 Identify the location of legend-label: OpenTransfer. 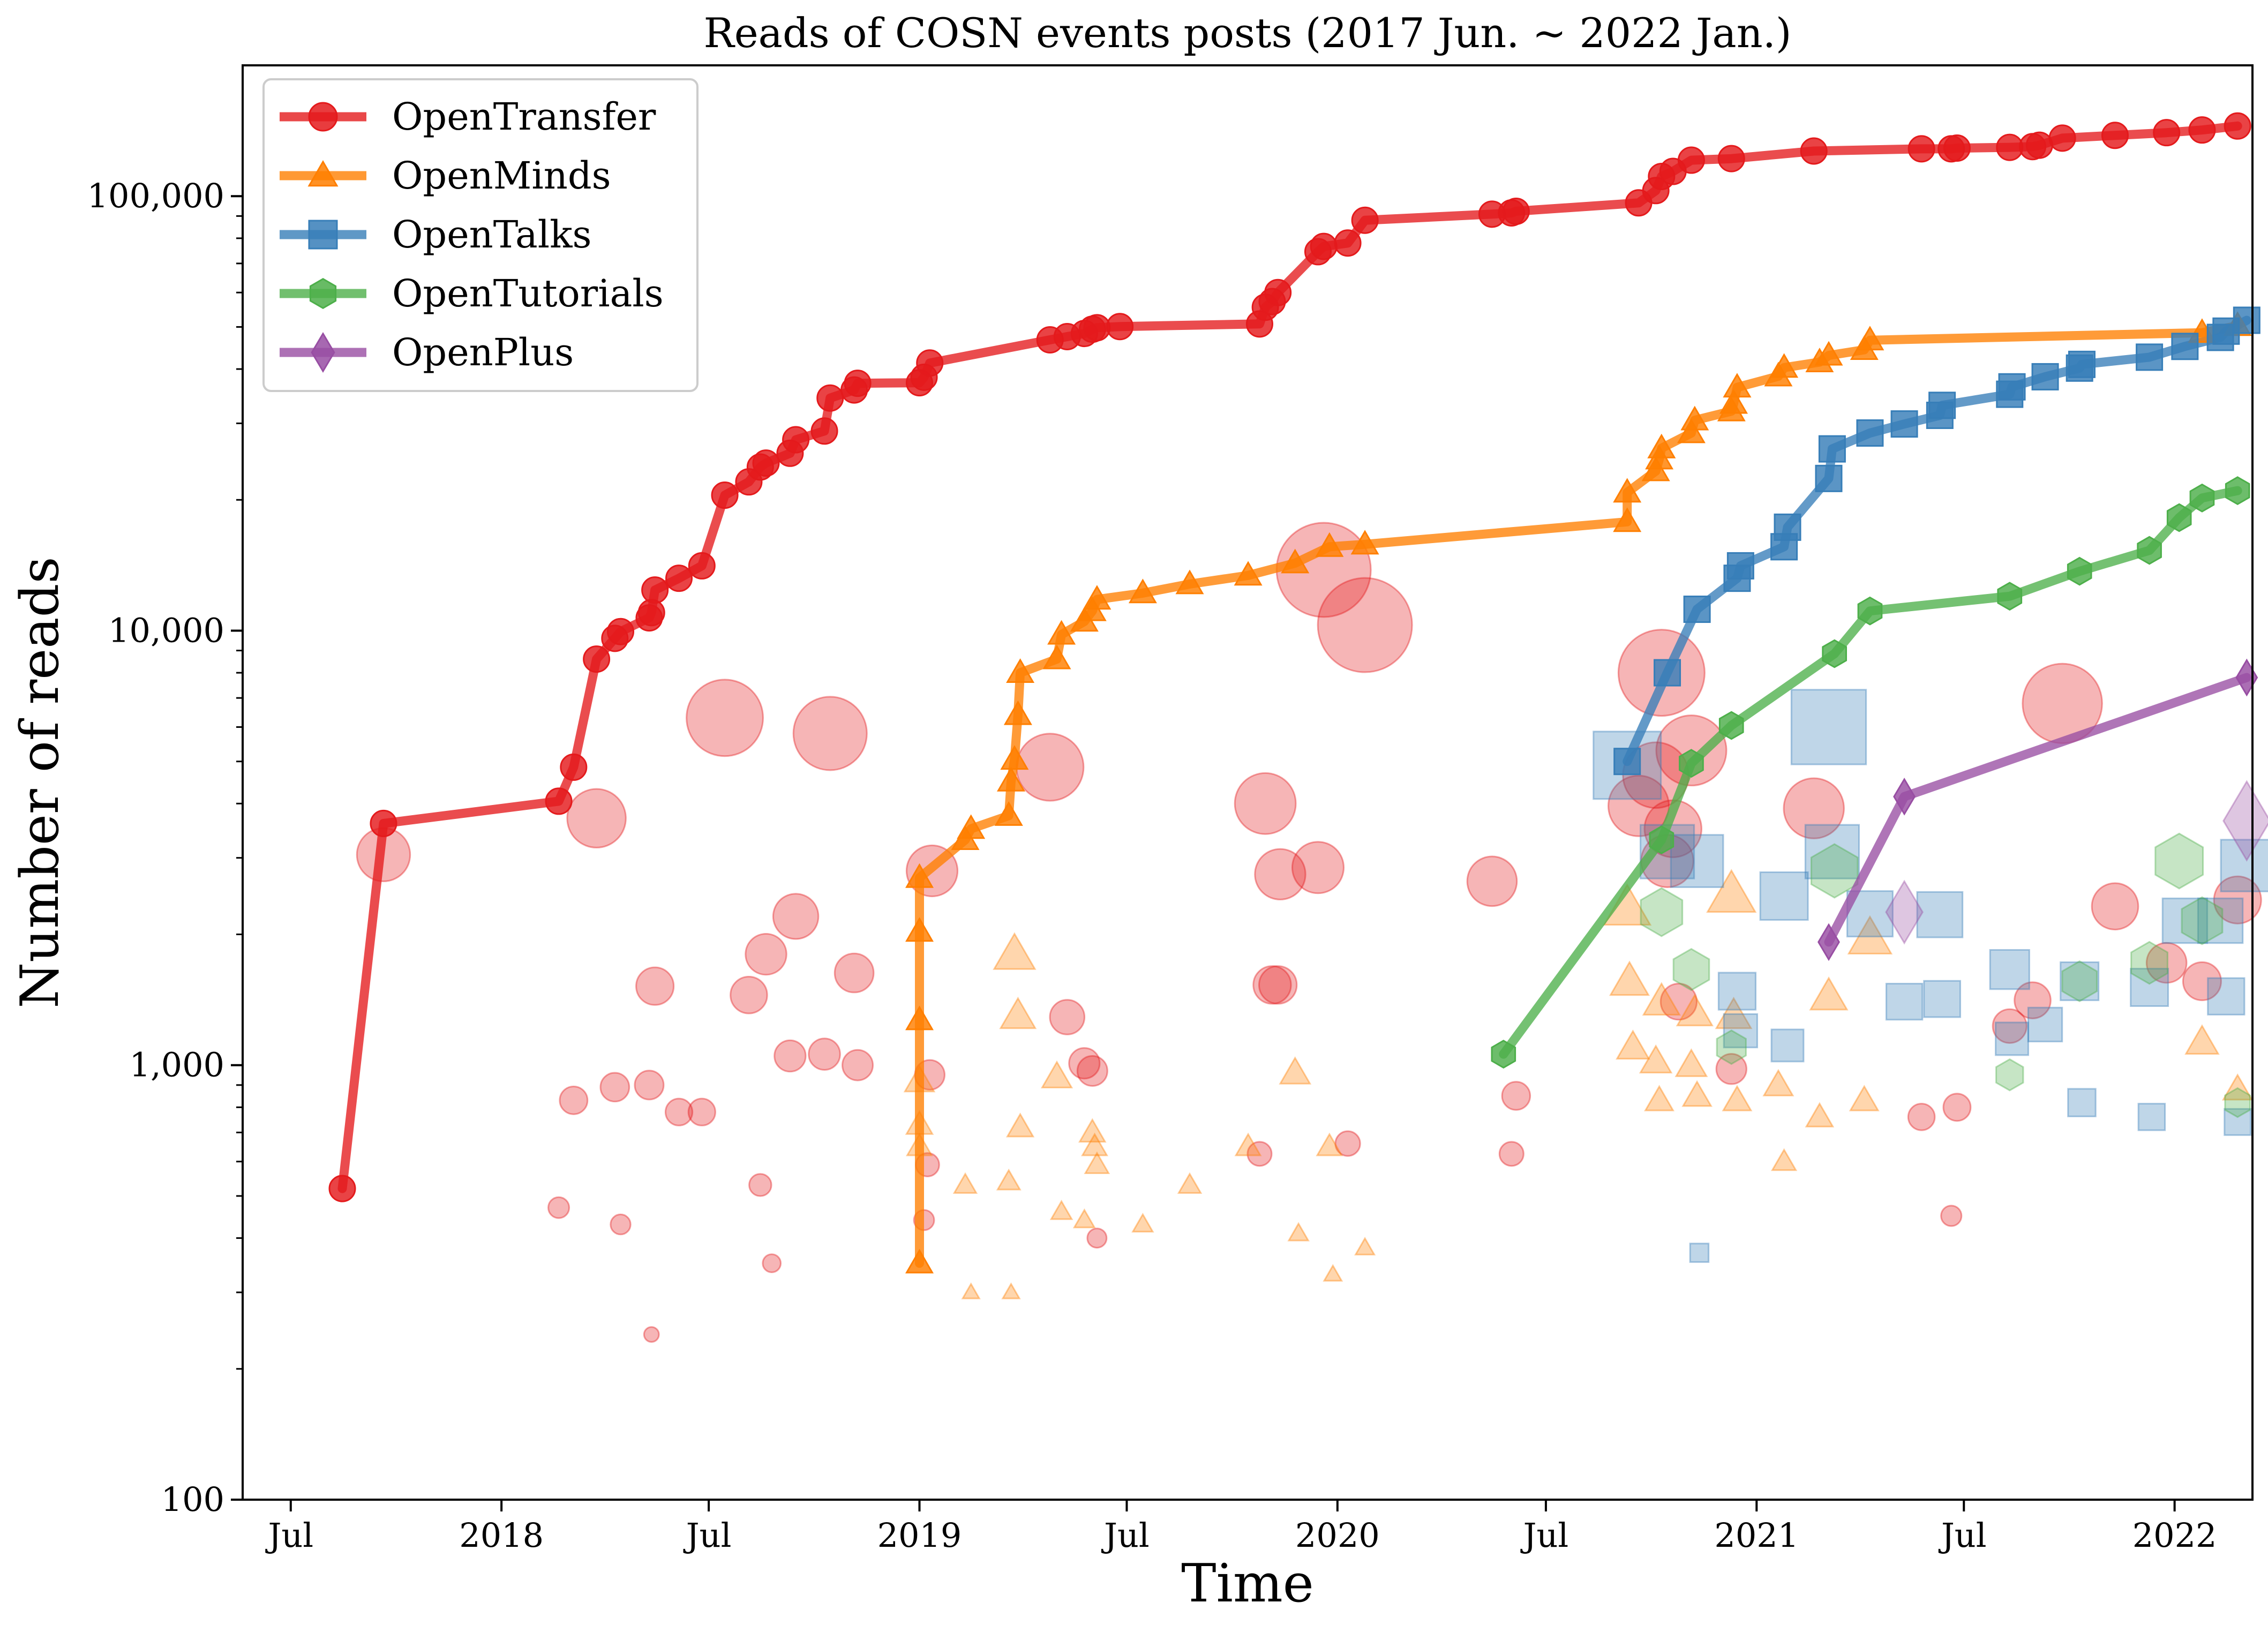
(524, 117).